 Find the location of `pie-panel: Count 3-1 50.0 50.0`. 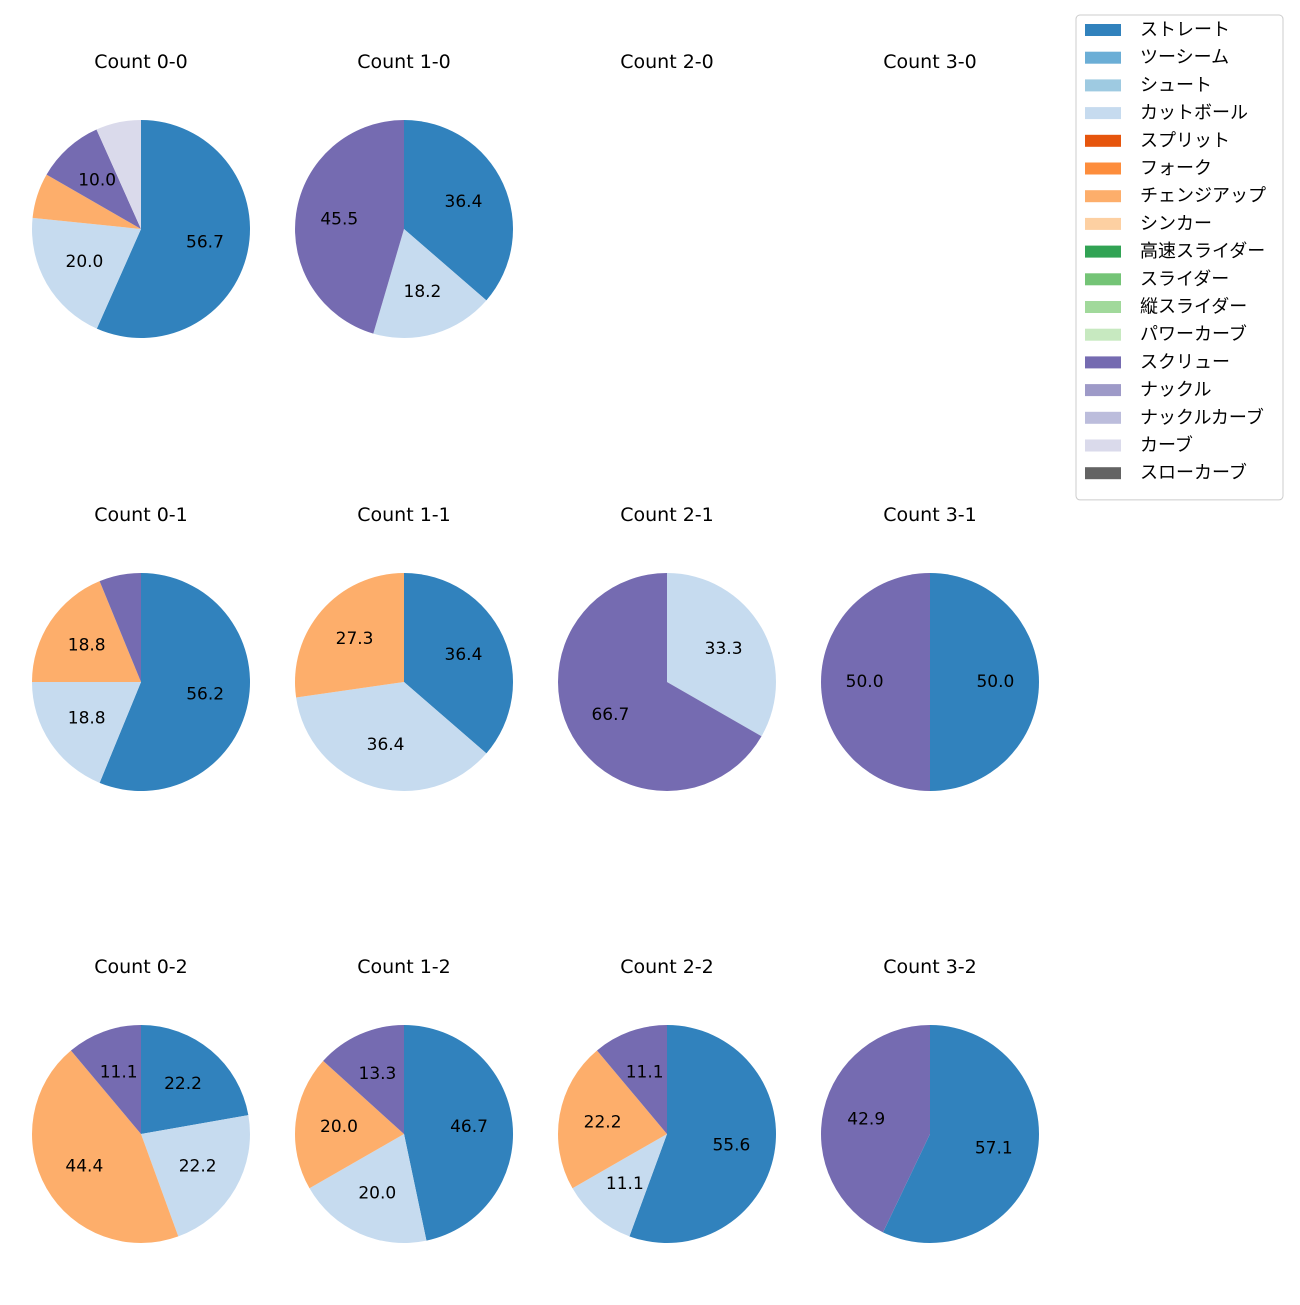

pie-panel: Count 3-1 50.0 50.0 is located at coordinates (930, 647).